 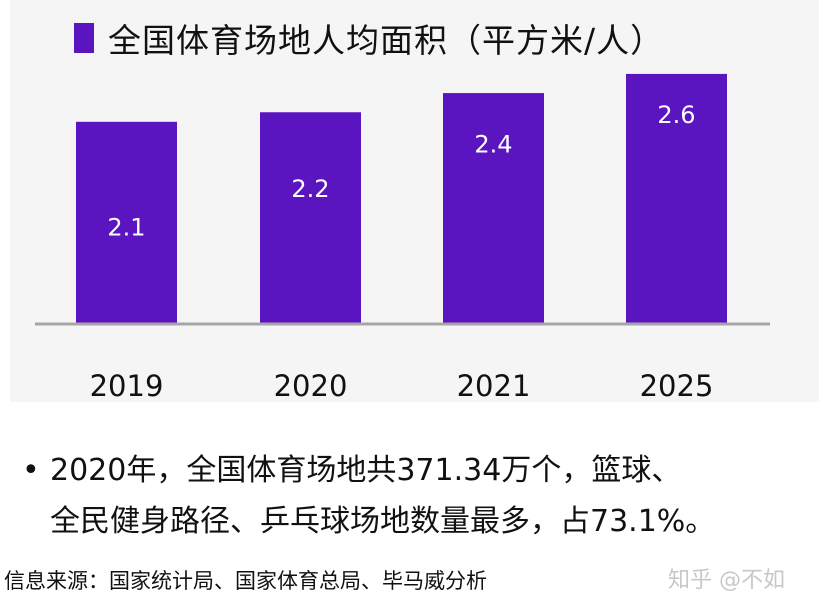 I want to click on note-line-1: 2020年，全国体育场地共371.34万个，篮球、, so click(x=366, y=470).